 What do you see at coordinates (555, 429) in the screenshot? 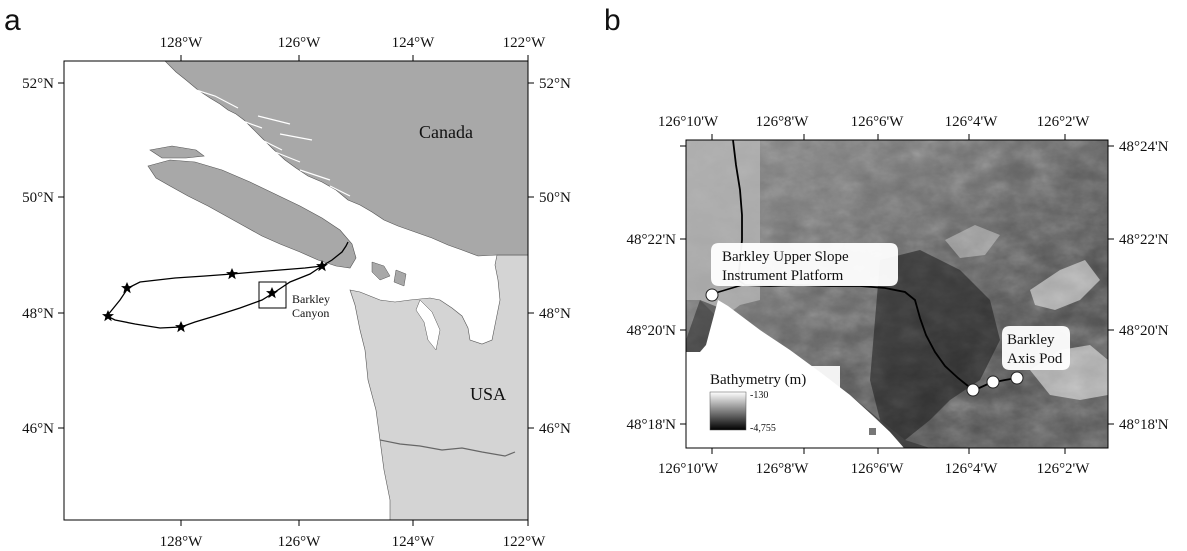
I see `lat-label-right: 46°N` at bounding box center [555, 429].